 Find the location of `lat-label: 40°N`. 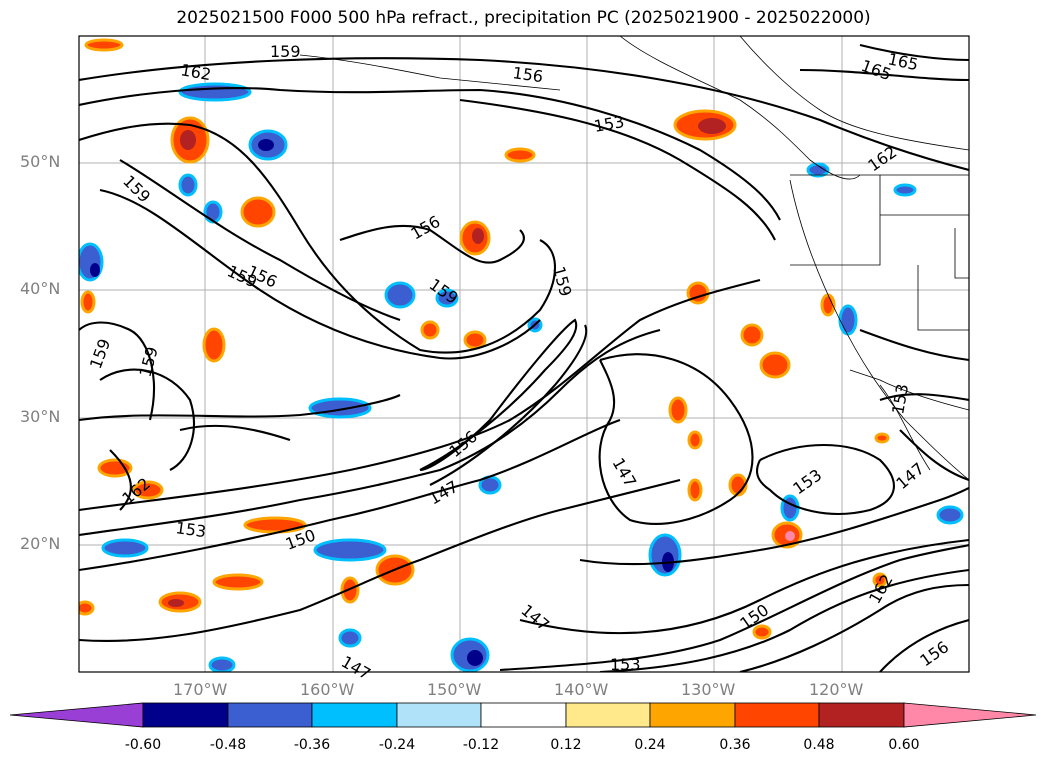

lat-label: 40°N is located at coordinates (40, 288).